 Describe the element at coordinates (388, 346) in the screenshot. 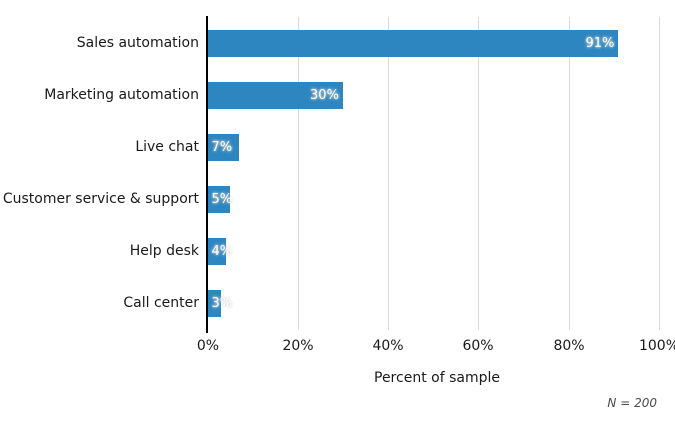

I see `x-tick-label: 40%` at that location.